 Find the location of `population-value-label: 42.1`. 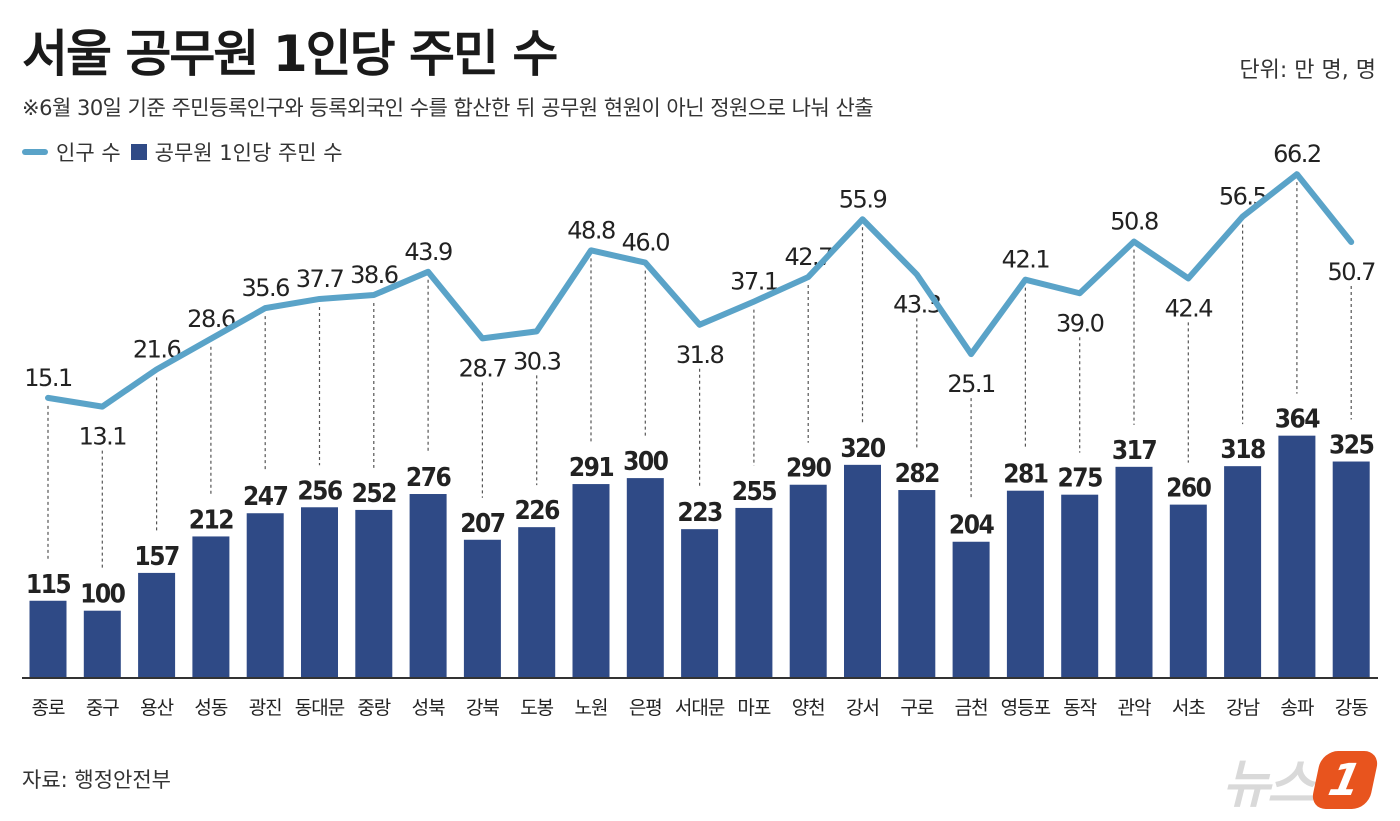

population-value-label: 42.1 is located at coordinates (1026, 260).